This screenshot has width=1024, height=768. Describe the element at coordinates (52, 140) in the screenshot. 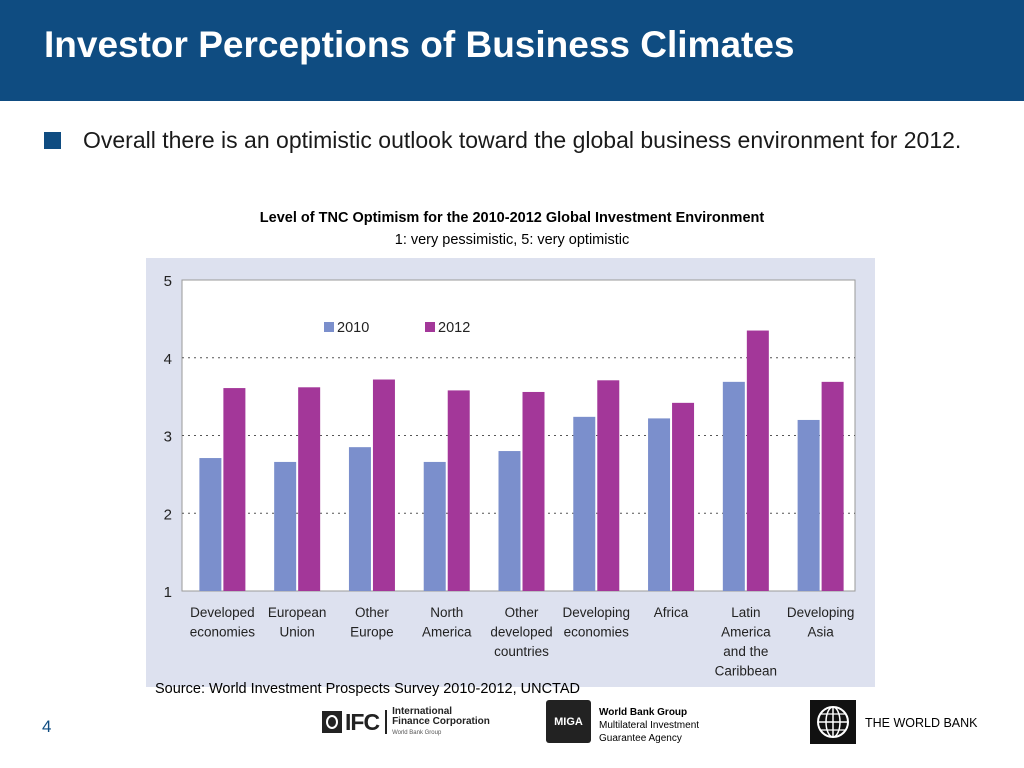

I see `bullet-square-icon` at that location.